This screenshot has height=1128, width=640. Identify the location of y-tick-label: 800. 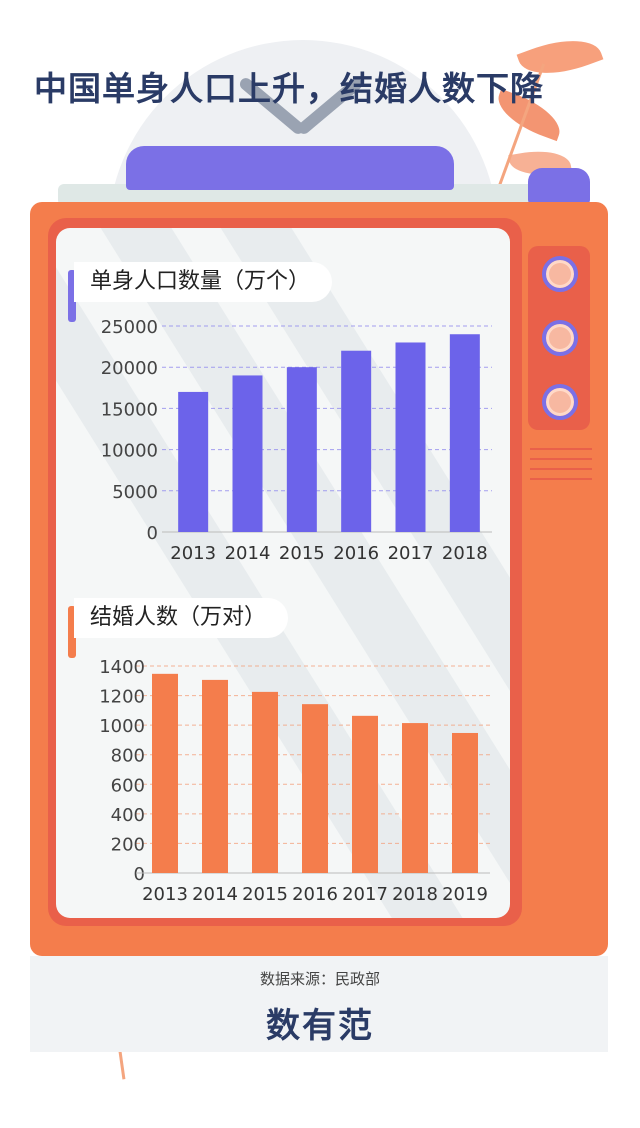
(128, 756).